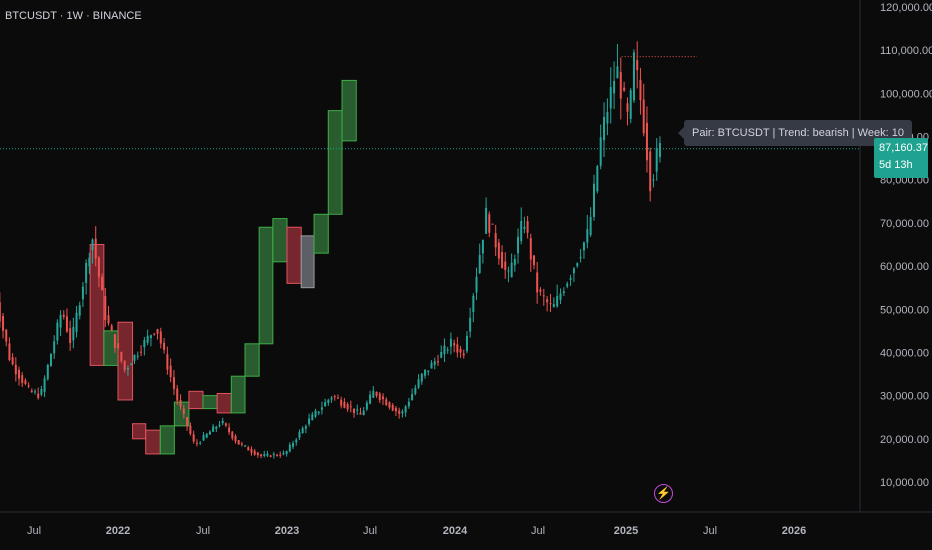 This screenshot has width=932, height=550. What do you see at coordinates (626, 531) in the screenshot?
I see `x-tick-label: 2025` at bounding box center [626, 531].